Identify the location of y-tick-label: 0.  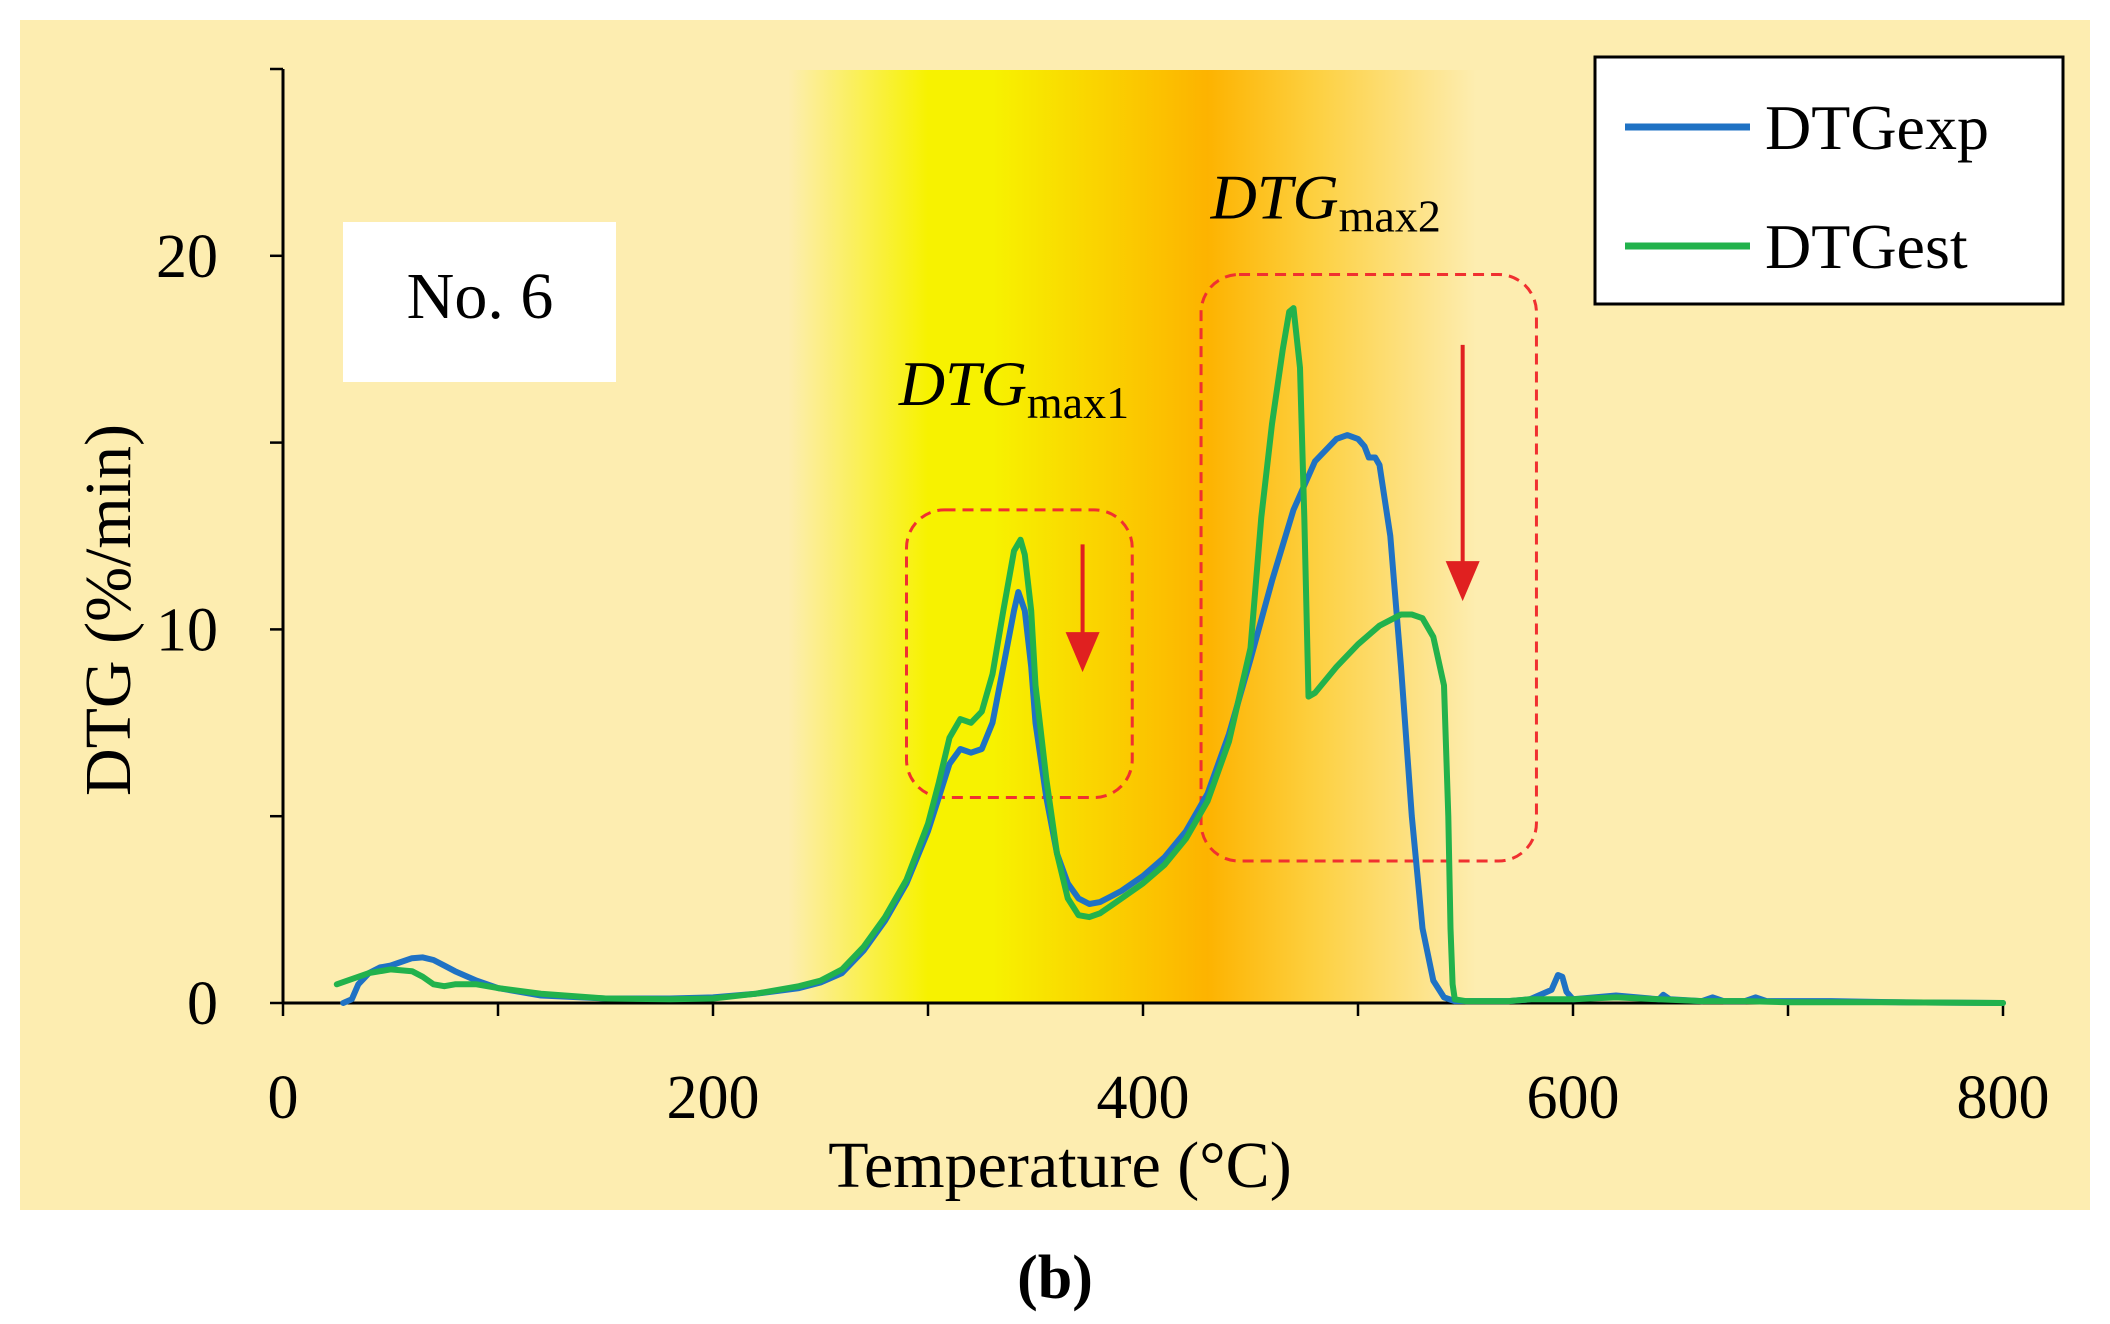
(202, 1004).